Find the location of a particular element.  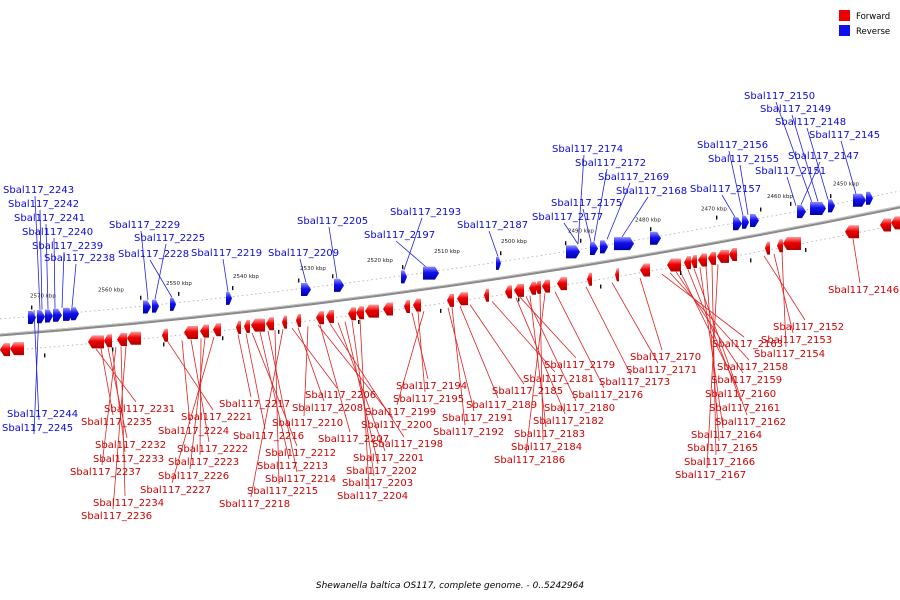

forward-gene-label: Sbal117_2152 is located at coordinates (808, 327).